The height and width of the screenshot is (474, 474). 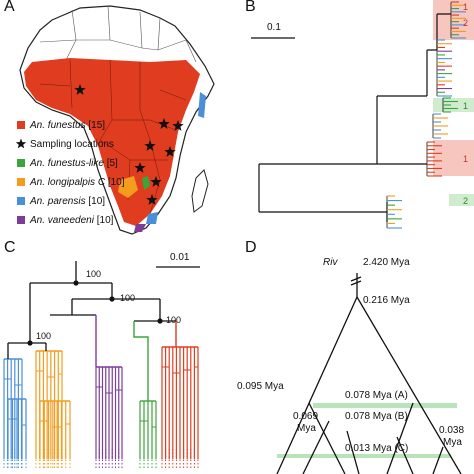 I want to click on scale-label-b: 0.1, so click(x=274, y=27).